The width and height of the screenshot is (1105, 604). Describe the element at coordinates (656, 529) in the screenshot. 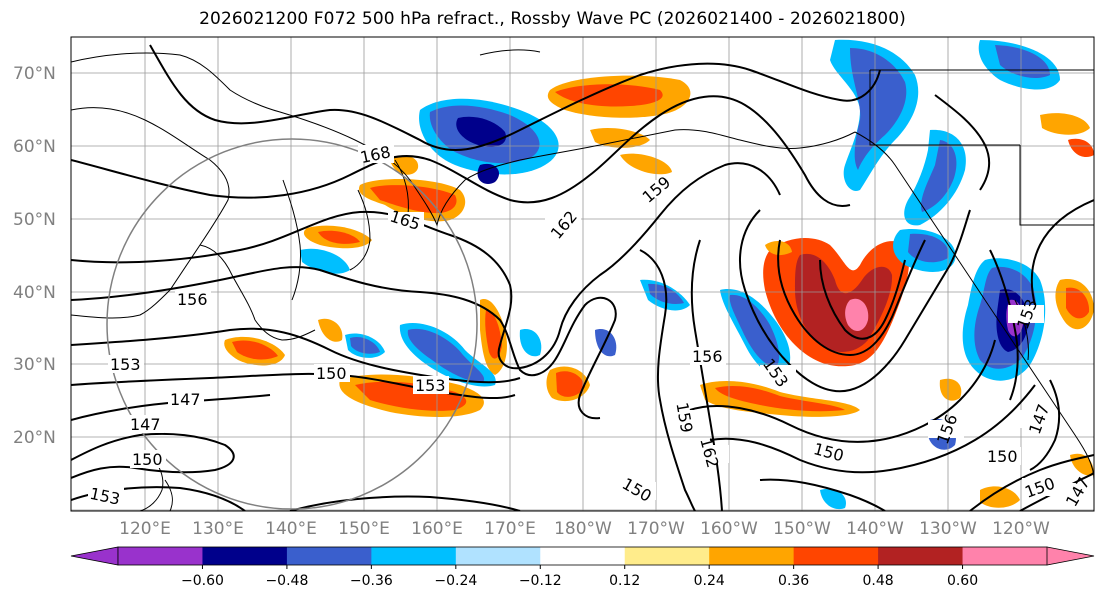

I see `lon-label: 170°W` at that location.